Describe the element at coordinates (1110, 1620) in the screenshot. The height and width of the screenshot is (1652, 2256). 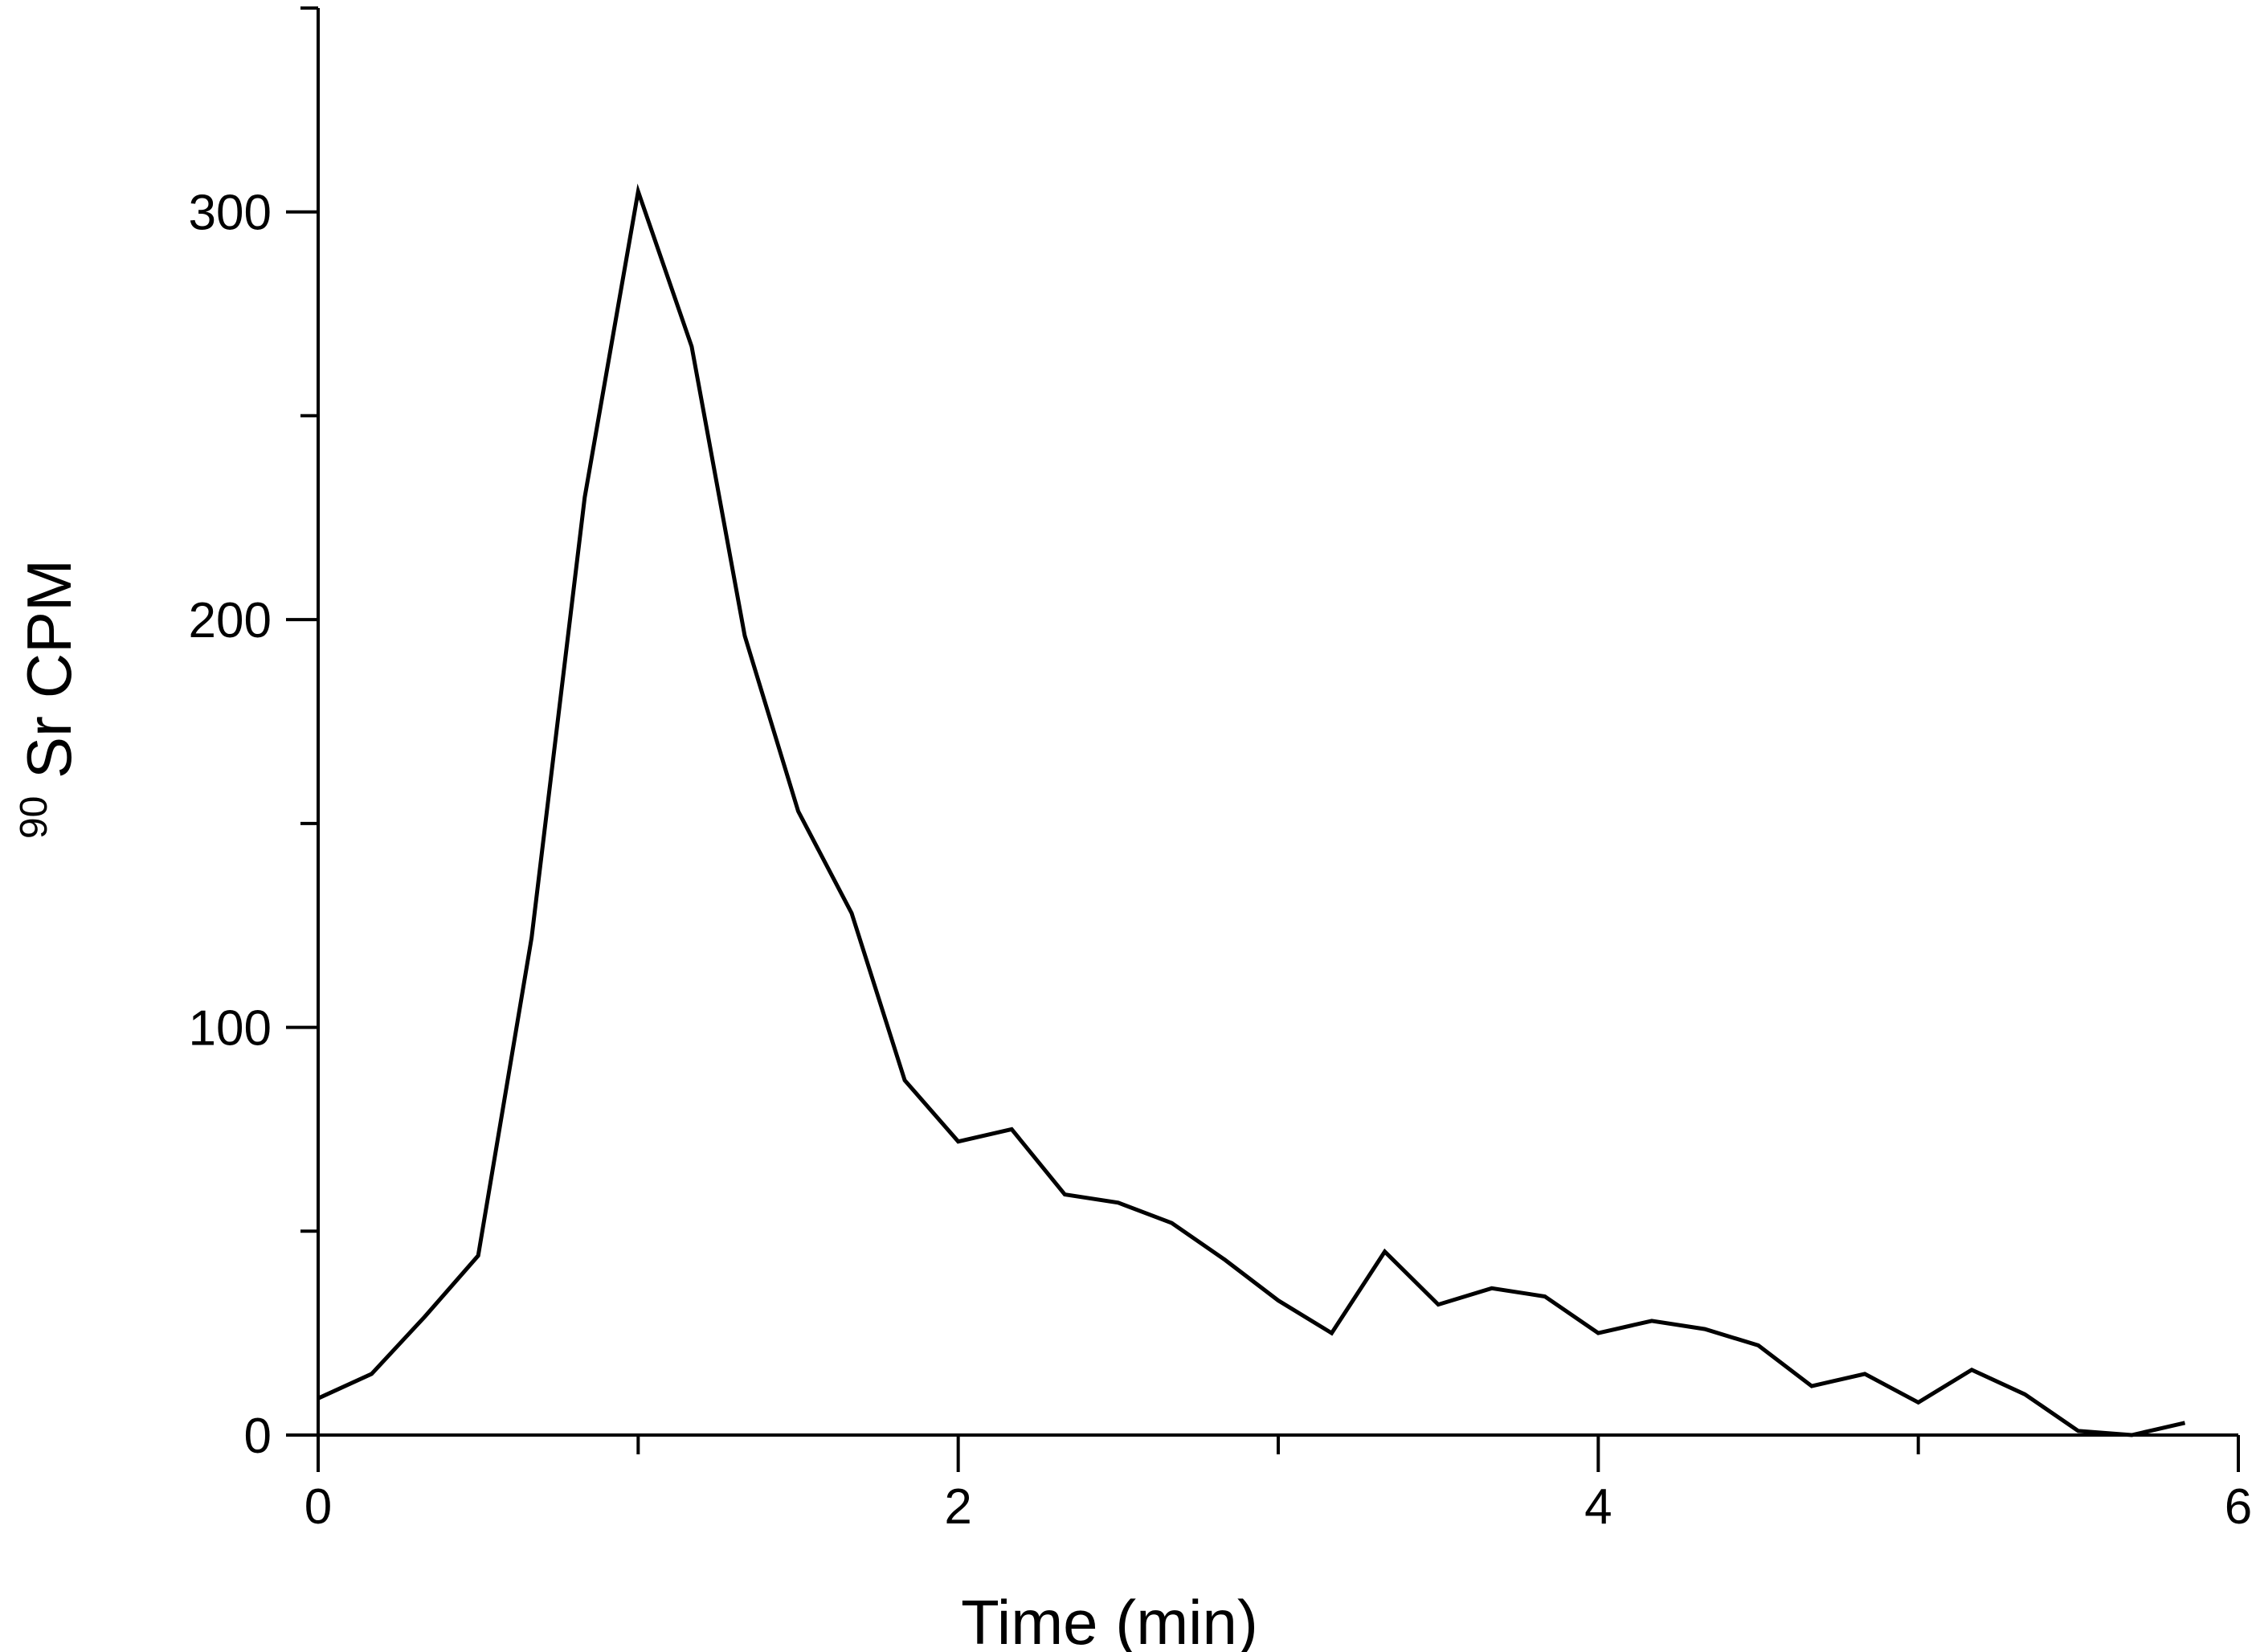
I see `x-axis-title: Time (min)` at that location.